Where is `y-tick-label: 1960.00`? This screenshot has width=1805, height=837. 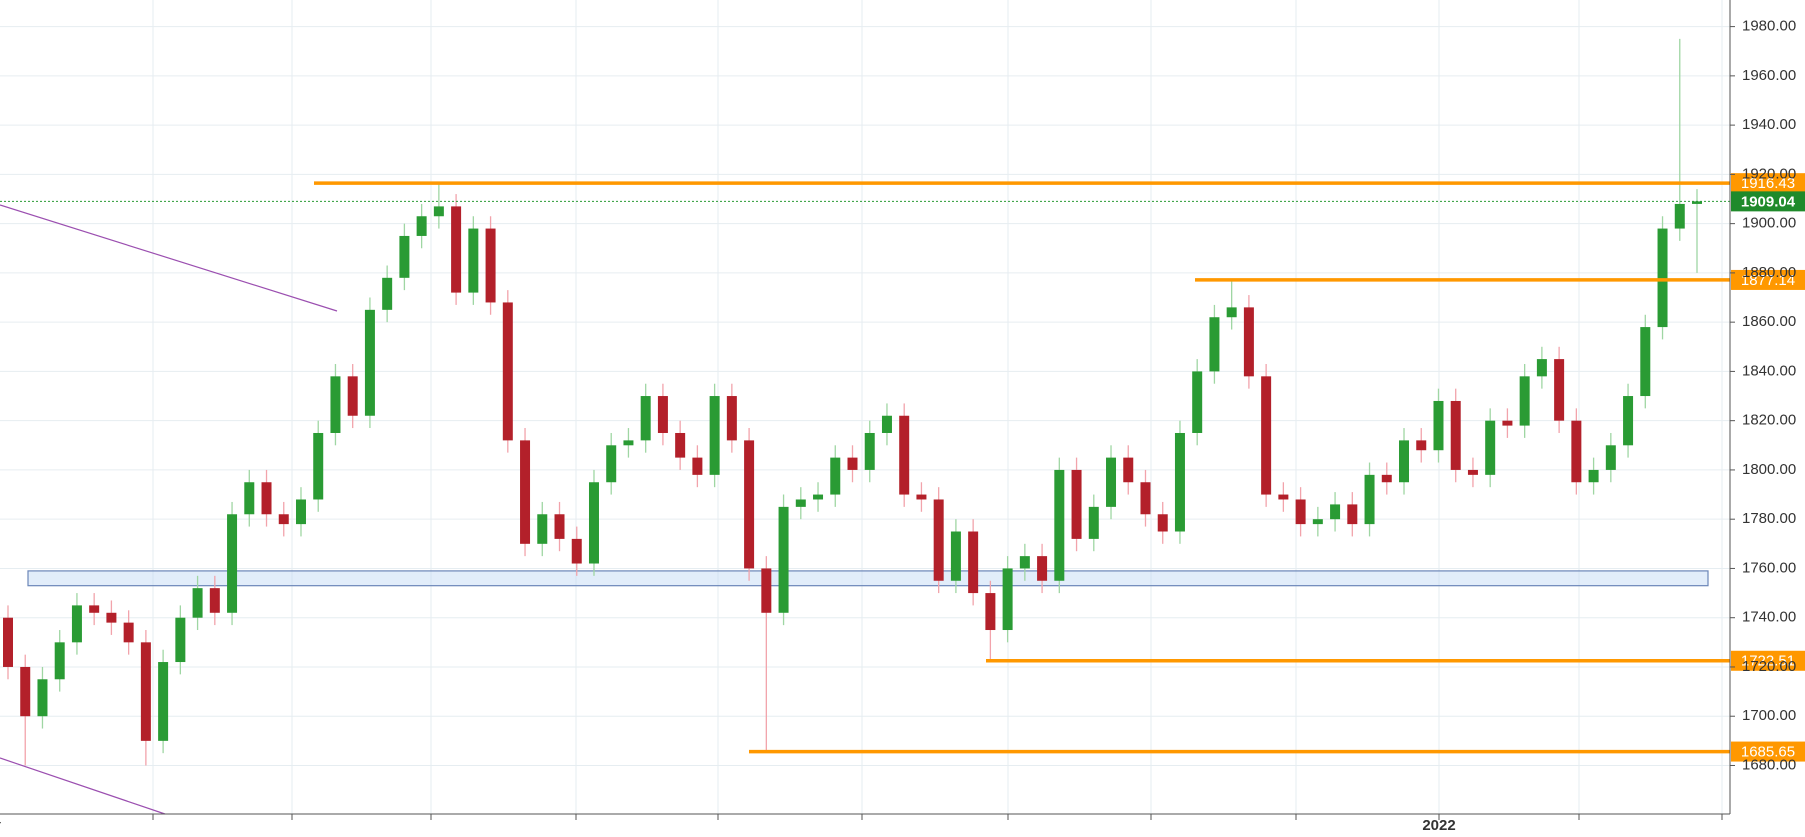
y-tick-label: 1960.00 is located at coordinates (1769, 75).